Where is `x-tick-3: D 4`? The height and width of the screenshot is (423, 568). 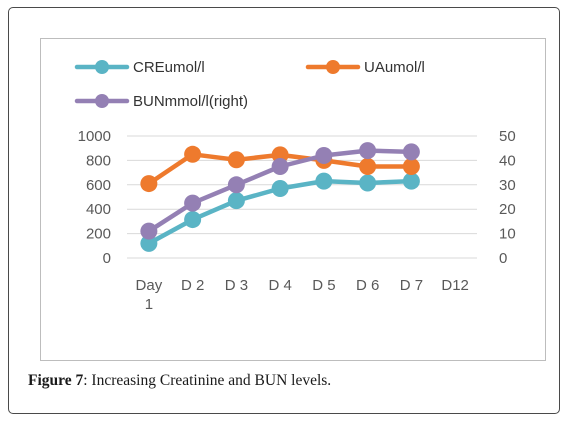
x-tick-3: D 4 is located at coordinates (279, 285).